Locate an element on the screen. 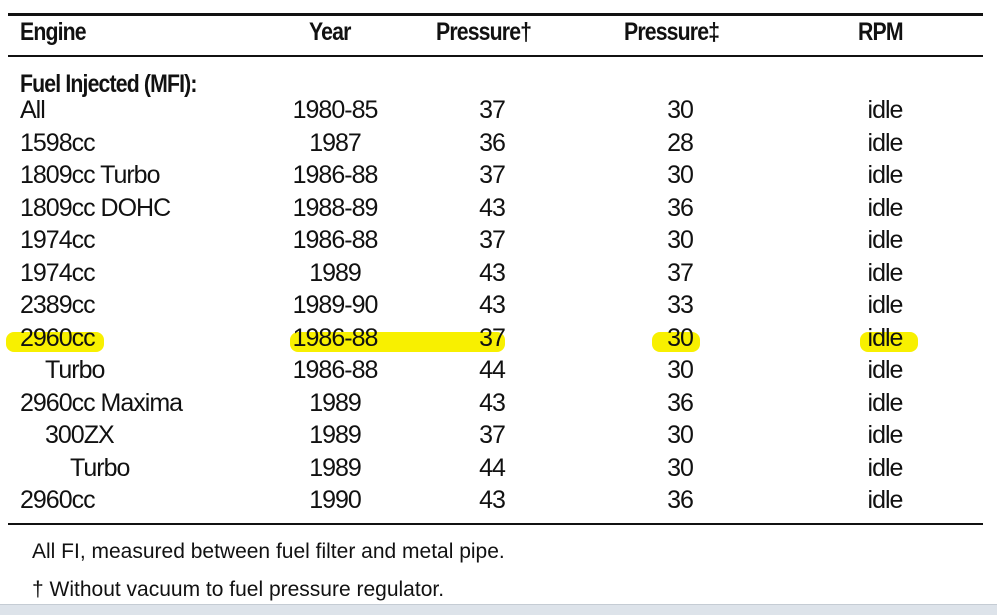 The image size is (997, 615). cell-year: 1980-85 is located at coordinates (335, 110).